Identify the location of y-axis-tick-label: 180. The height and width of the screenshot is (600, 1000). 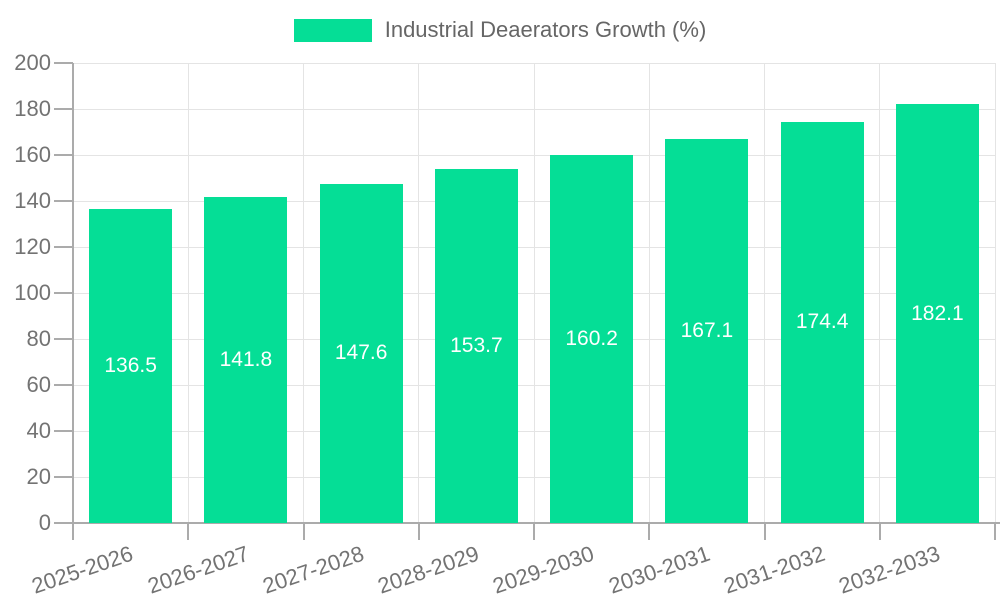
(32, 108).